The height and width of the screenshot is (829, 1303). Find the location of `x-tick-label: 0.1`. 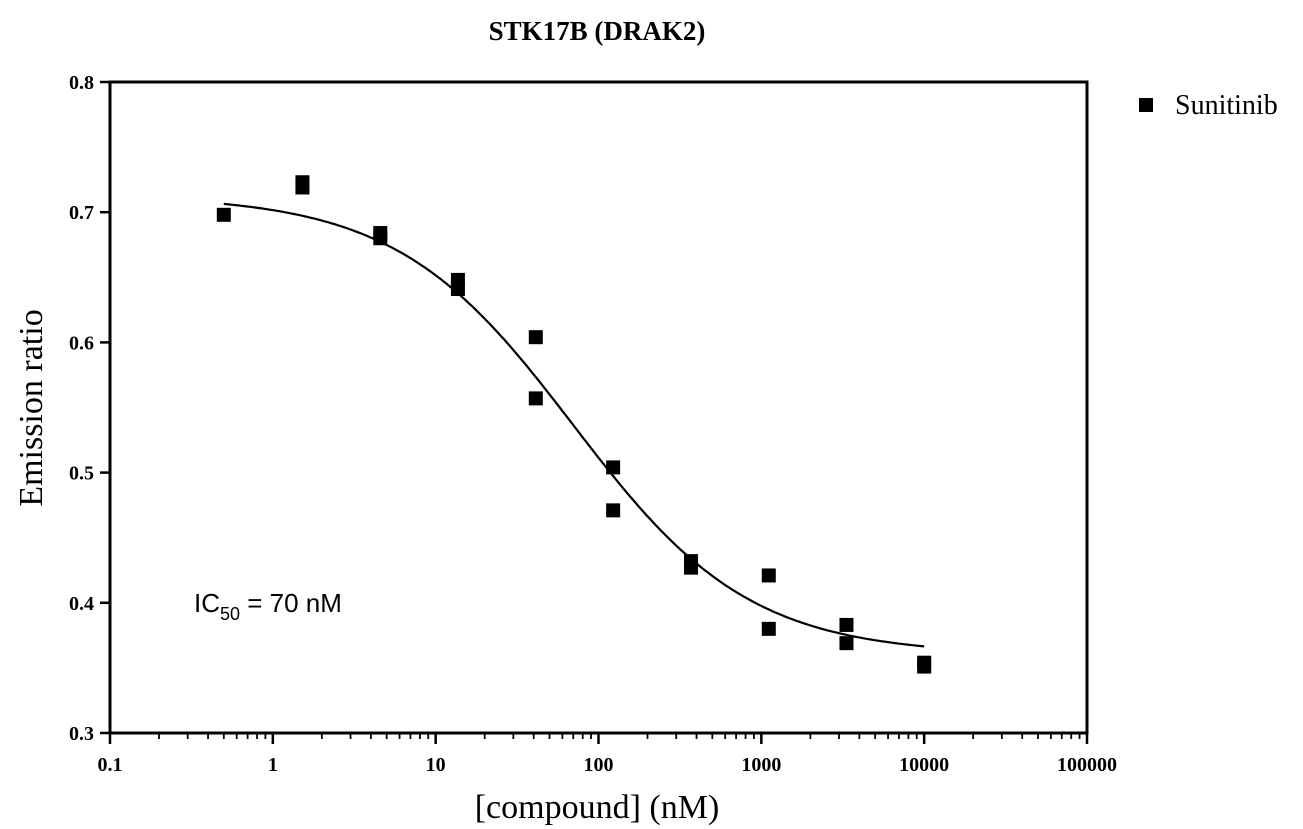

x-tick-label: 0.1 is located at coordinates (110, 765).